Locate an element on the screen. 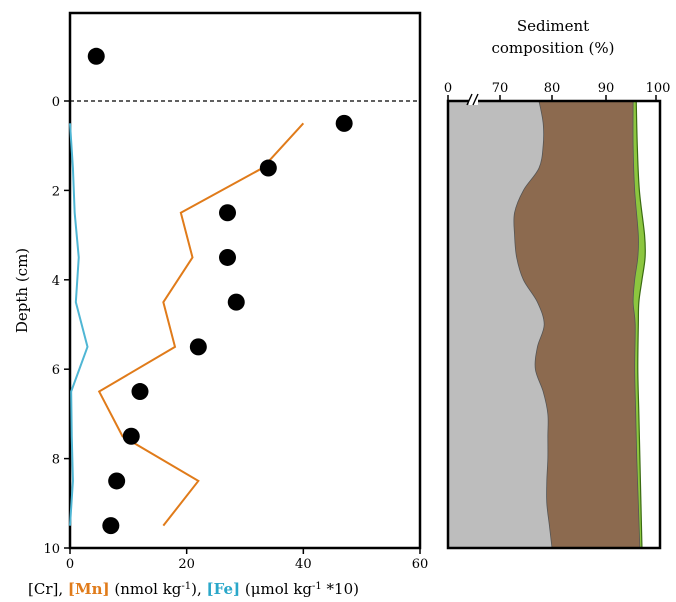  x-label-part: (nmol kg is located at coordinates (146, 589).